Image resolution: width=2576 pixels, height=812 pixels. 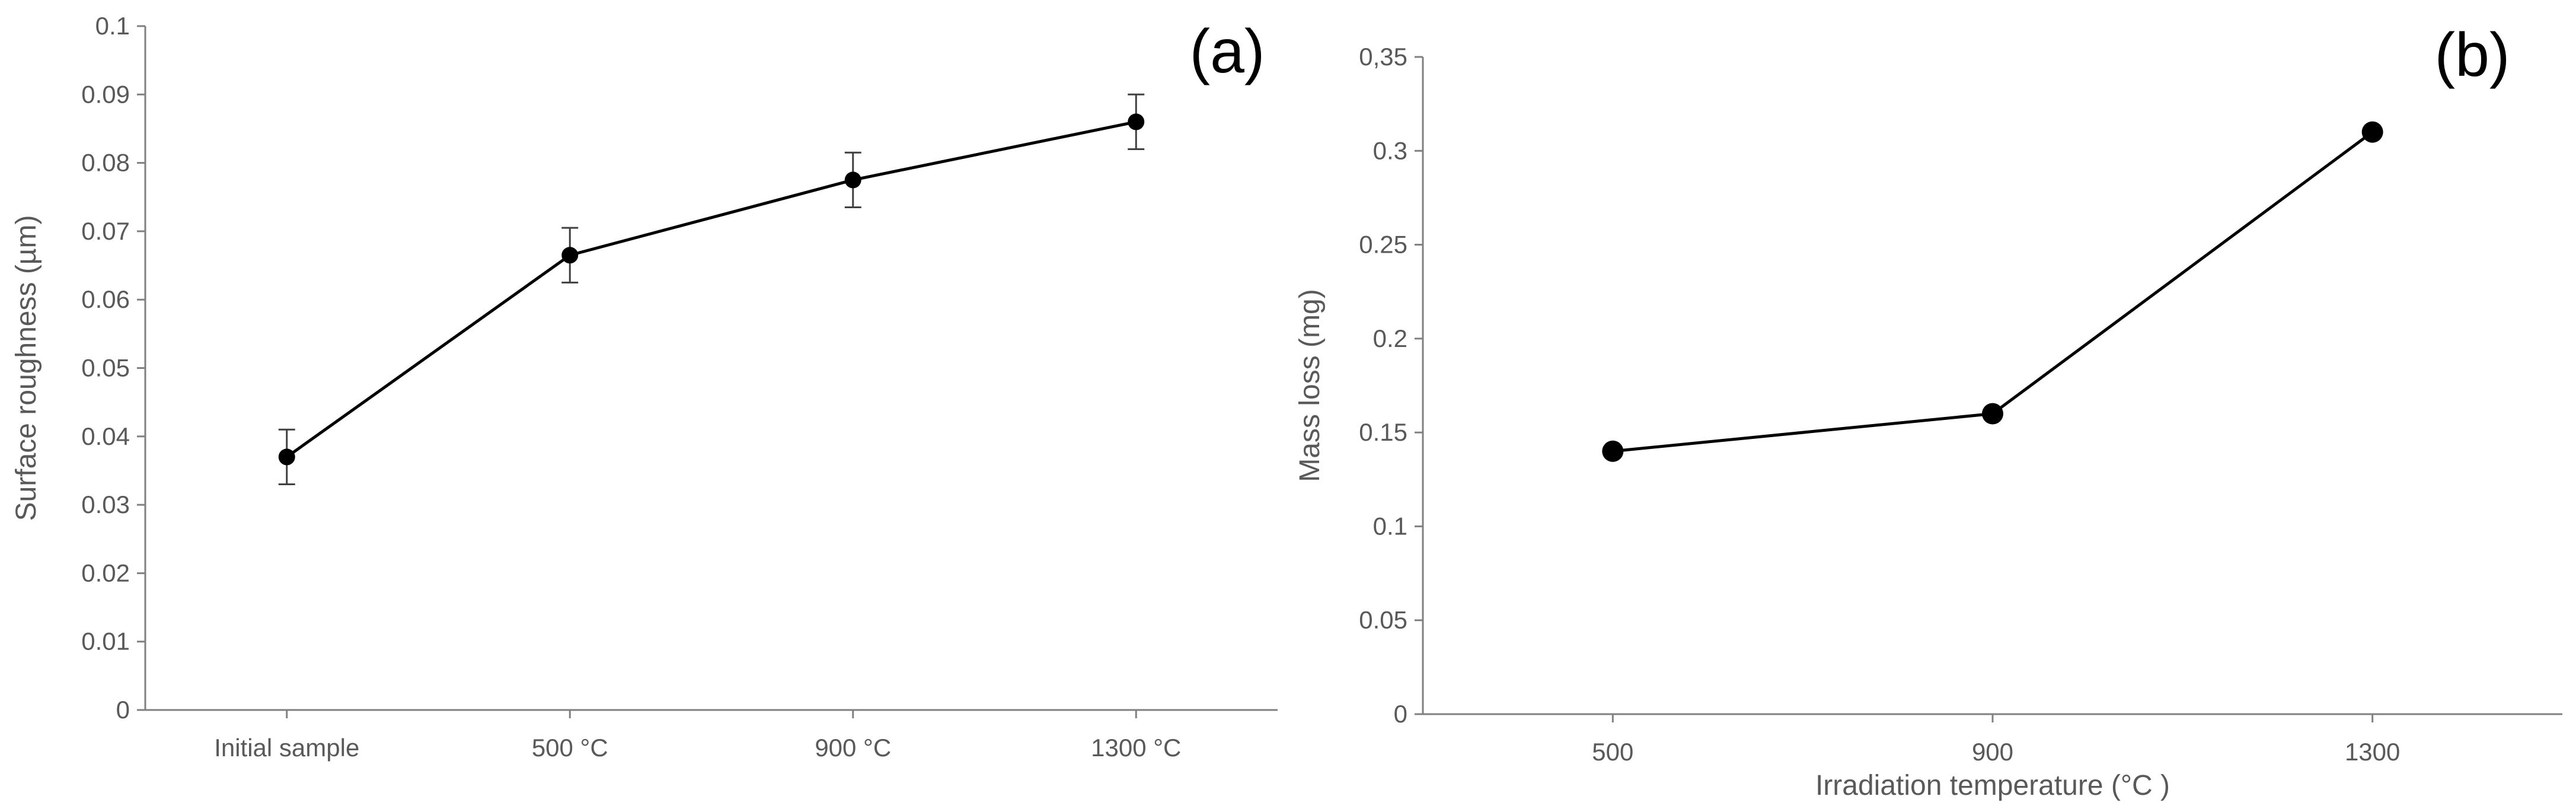 What do you see at coordinates (286, 748) in the screenshot?
I see `x-tick-label: Initial sample` at bounding box center [286, 748].